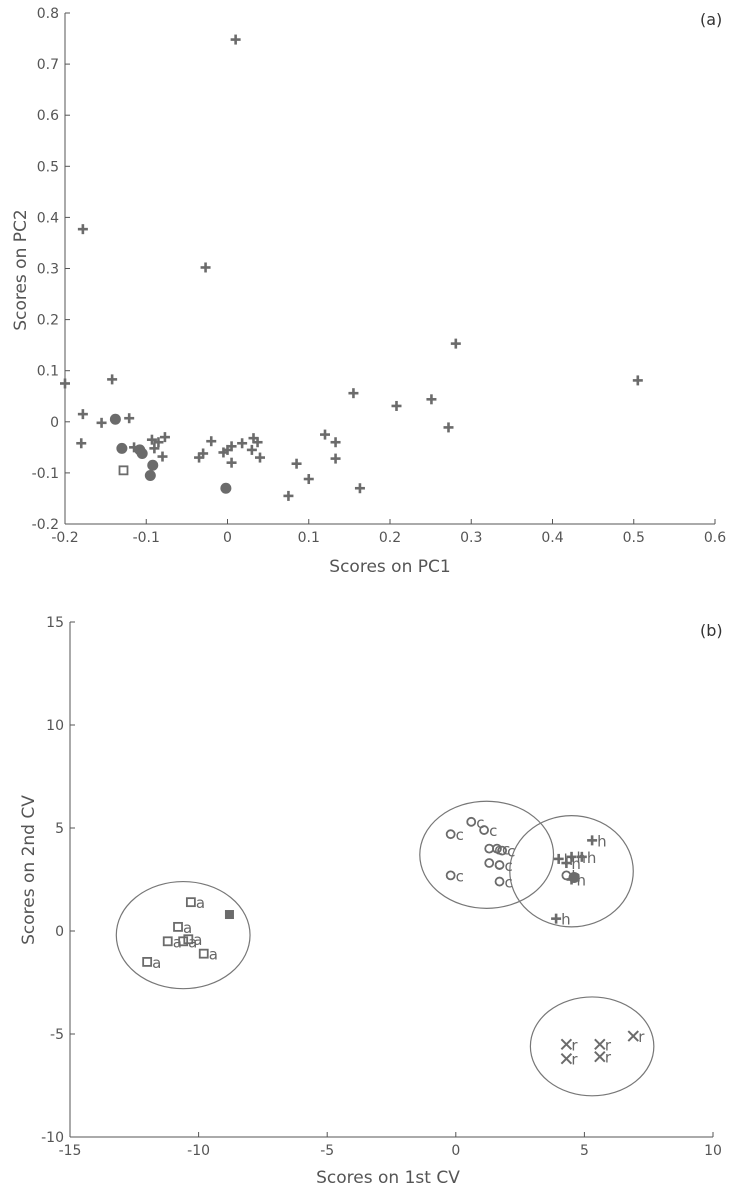 This screenshot has height=1204, width=745. I want to click on filled-square-marker, so click(229, 915).